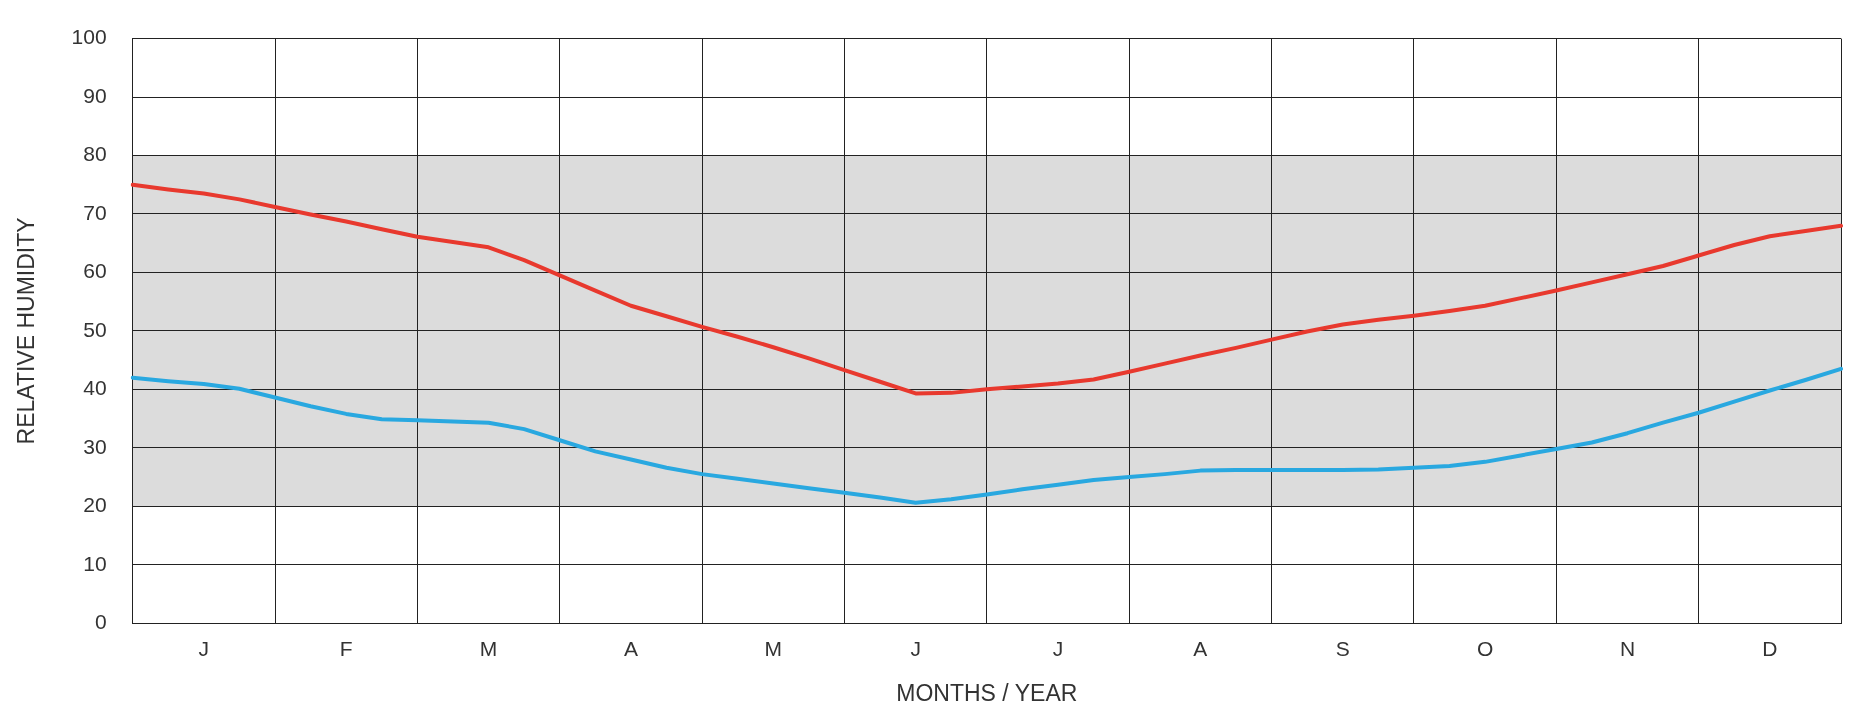 Image resolution: width=1855 pixels, height=716 pixels. Describe the element at coordinates (1485, 648) in the screenshot. I see `x-tick-label: O` at that location.